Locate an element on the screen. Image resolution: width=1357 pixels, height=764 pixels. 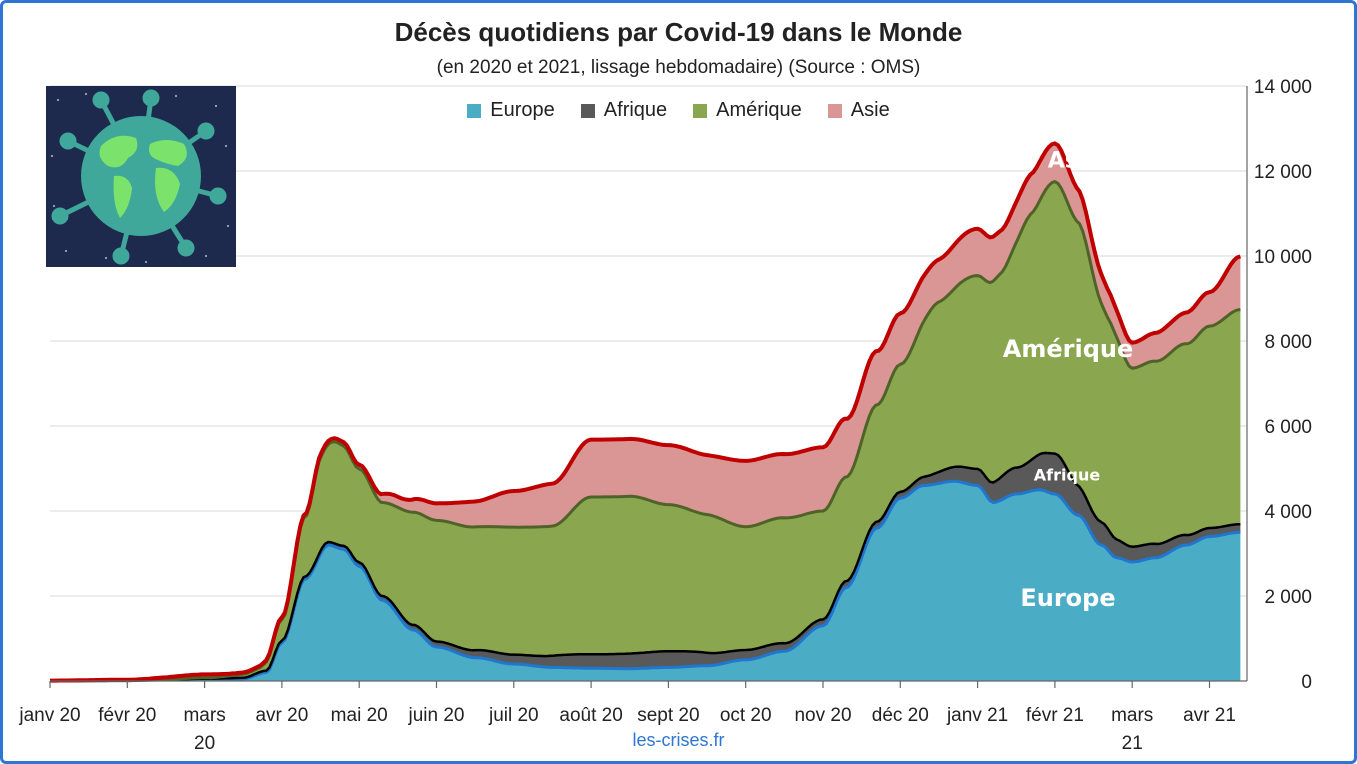
x-tick-label: mai 20 is located at coordinates (359, 715).